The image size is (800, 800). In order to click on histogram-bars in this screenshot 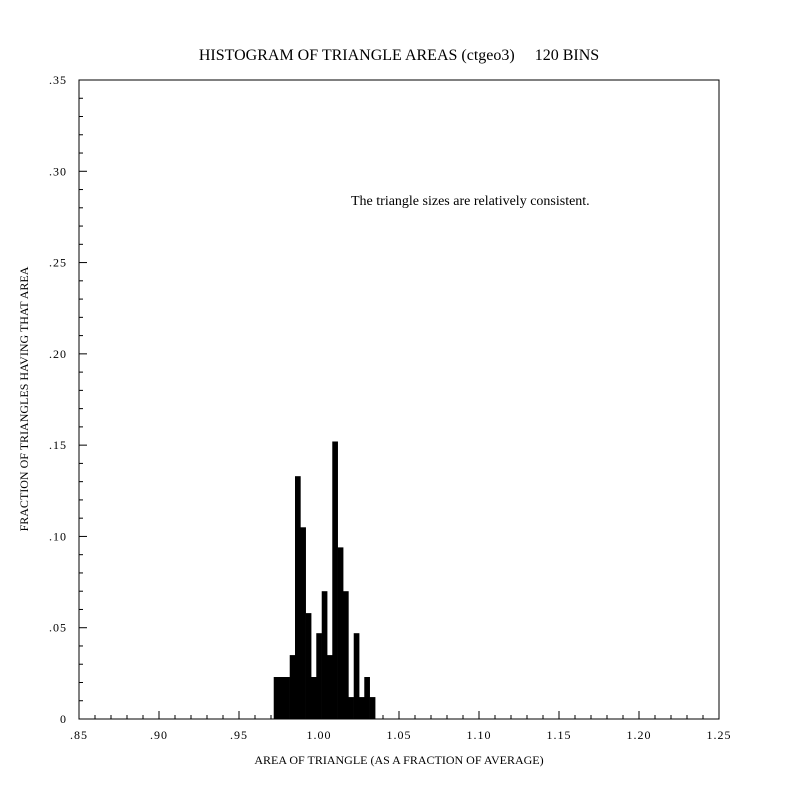, I will do `click(324, 580)`.